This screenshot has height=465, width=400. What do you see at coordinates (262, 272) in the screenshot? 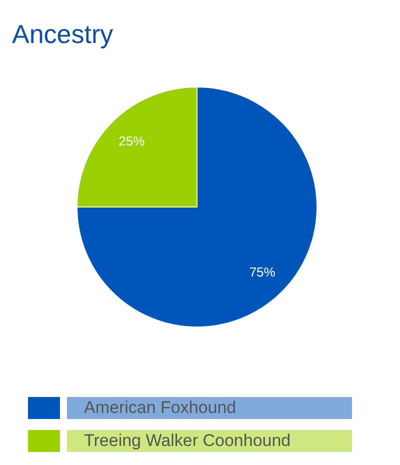
I see `data-label: 75%` at bounding box center [262, 272].